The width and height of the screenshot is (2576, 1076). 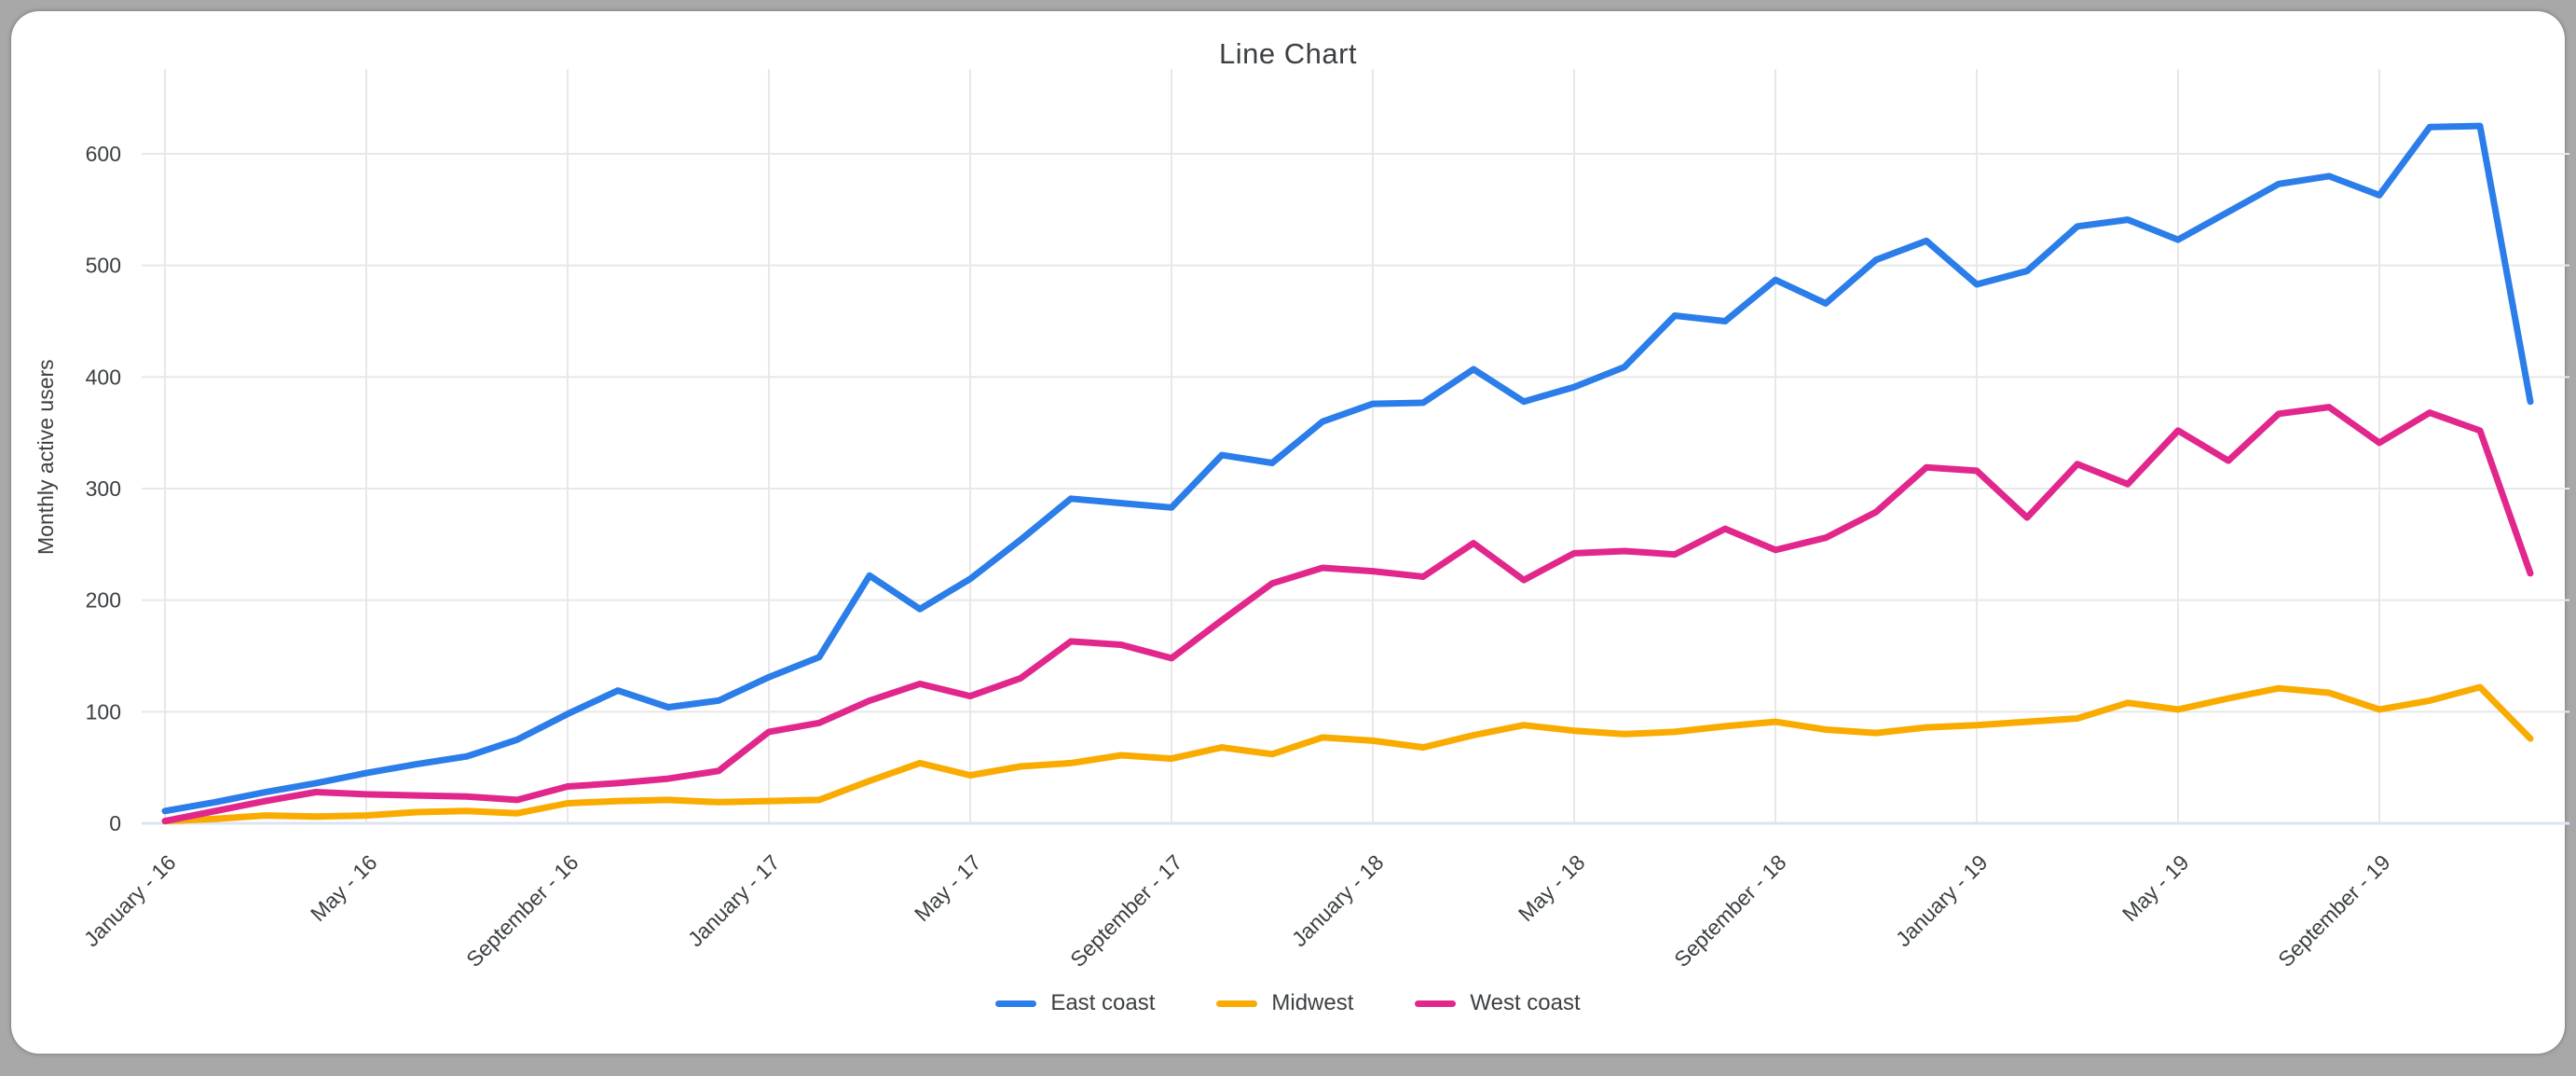 What do you see at coordinates (103, 600) in the screenshot?
I see `y-tick-label: 200` at bounding box center [103, 600].